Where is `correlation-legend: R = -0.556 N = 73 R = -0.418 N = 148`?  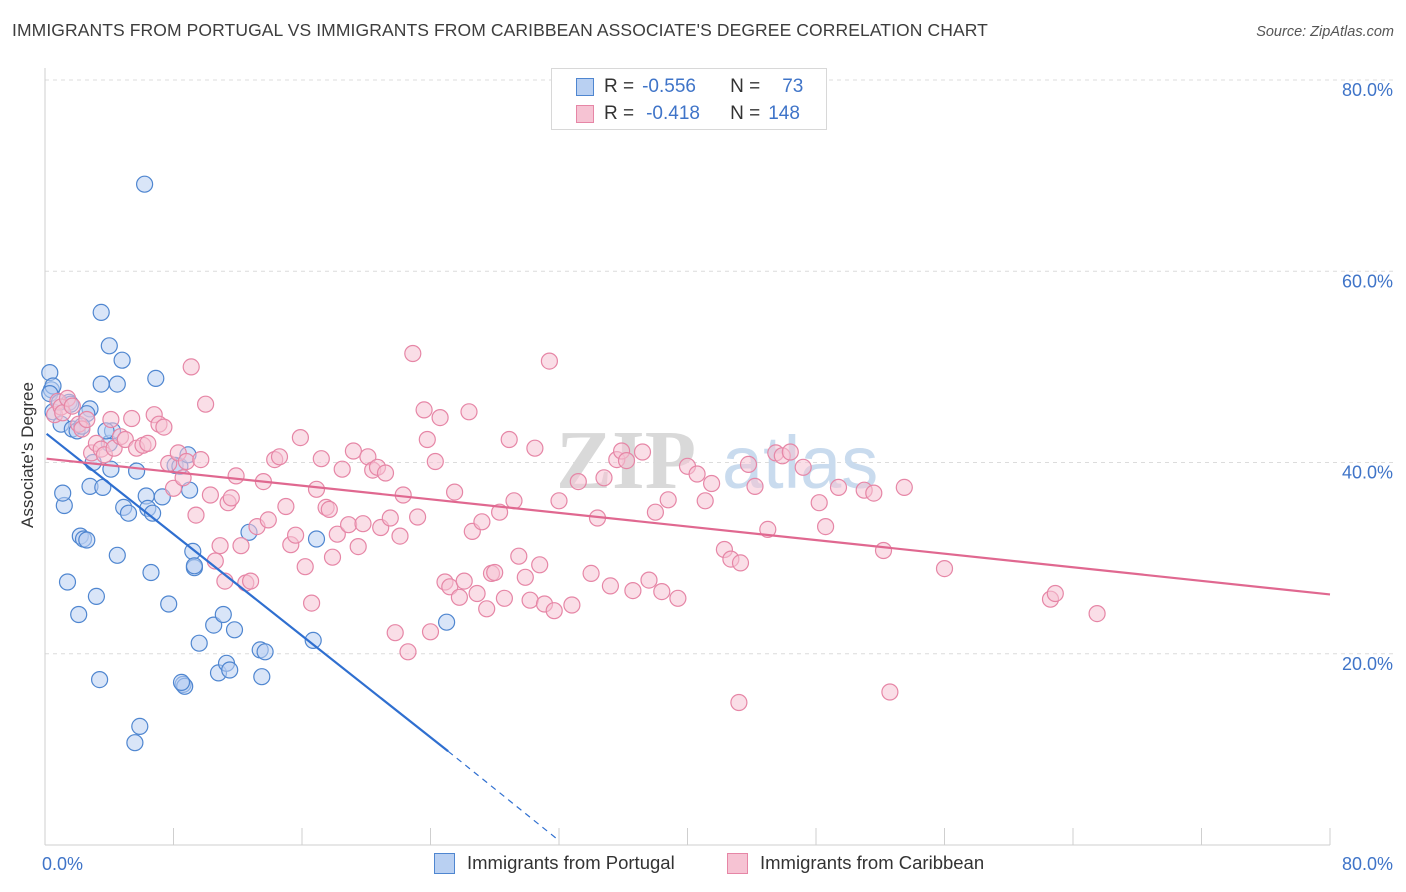
correlation-legend: R = -0.556 N = 73 R = -0.418 N = 148 is located at coordinates (689, 99).